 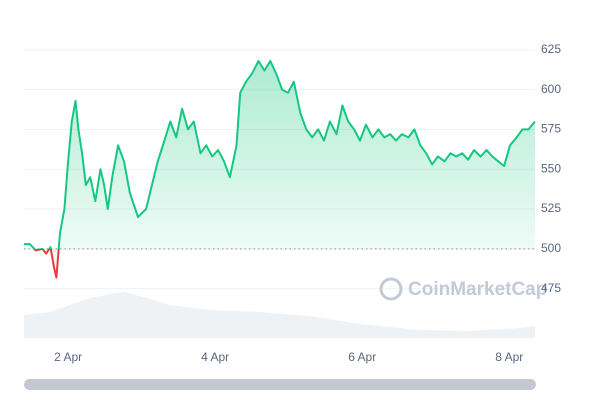 What do you see at coordinates (551, 168) in the screenshot?
I see `y-tick-label: 550` at bounding box center [551, 168].